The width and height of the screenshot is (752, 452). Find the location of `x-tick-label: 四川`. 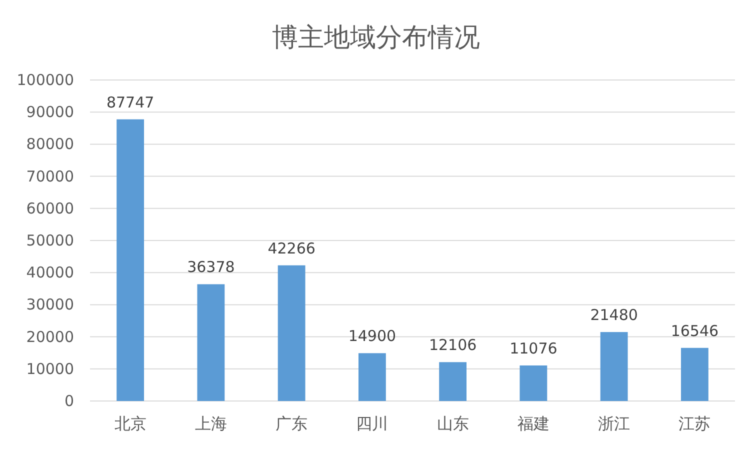

x-tick-label: 四川 is located at coordinates (372, 423).